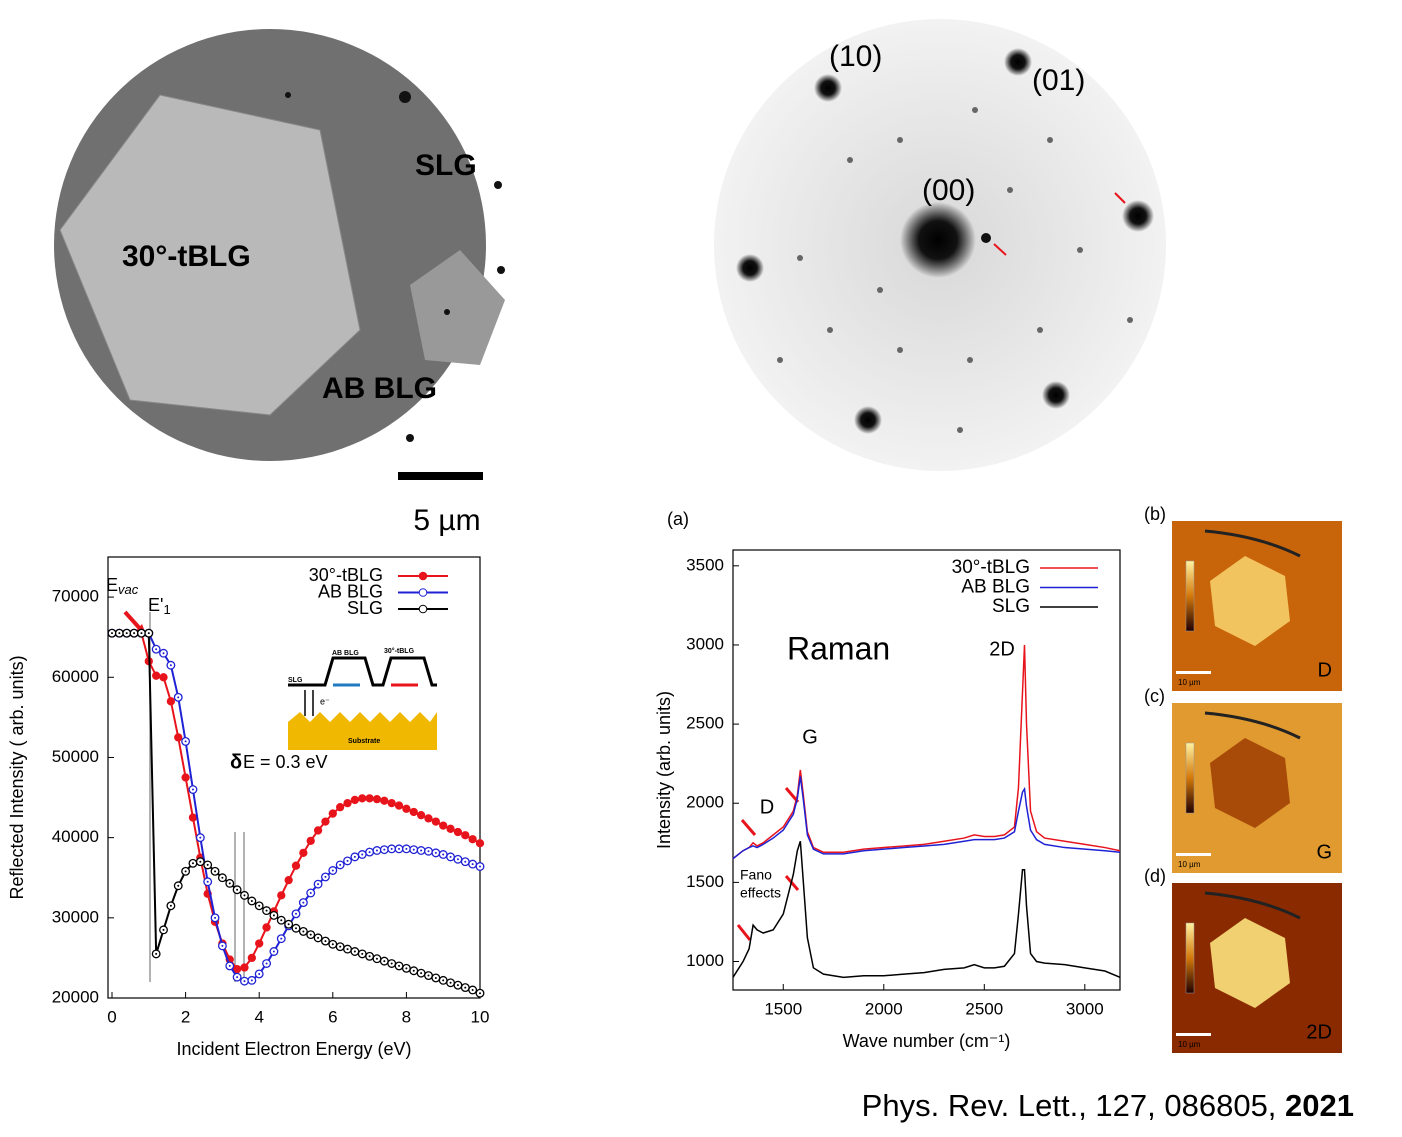 This screenshot has height=1137, width=1402. What do you see at coordinates (1155, 876) in the screenshot?
I see `panel-label: (d)` at bounding box center [1155, 876].